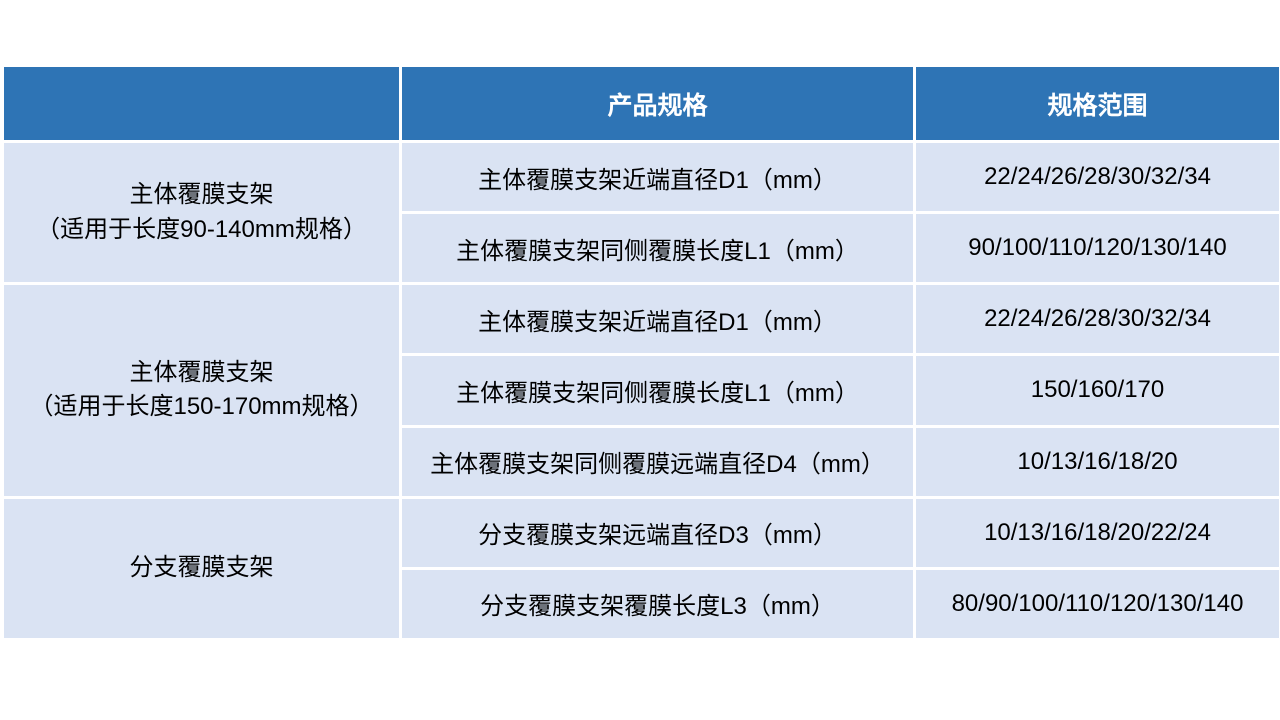 This screenshot has height=720, width=1280. What do you see at coordinates (657, 103) in the screenshot?
I see `header-cell-product-spec: 产品规格` at bounding box center [657, 103].